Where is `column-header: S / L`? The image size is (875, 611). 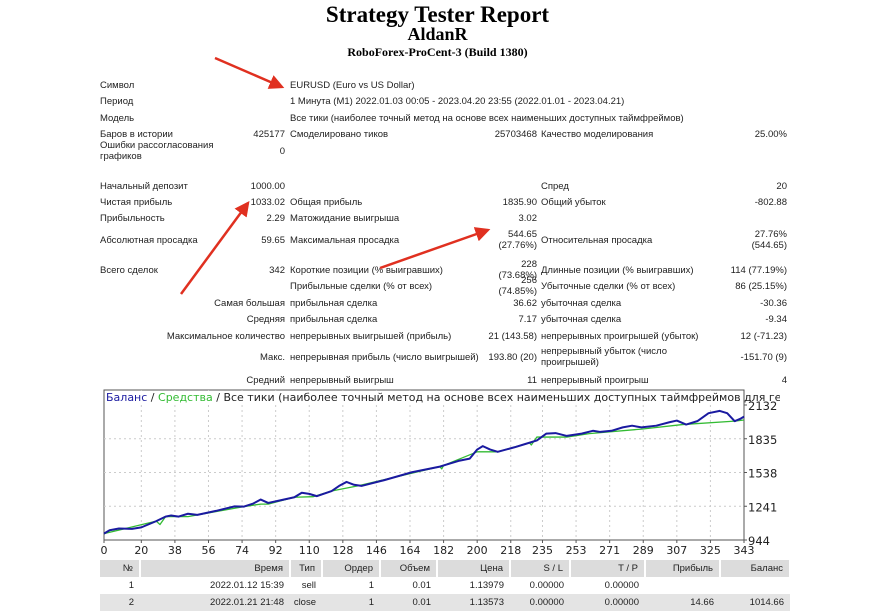 column-header: S / L is located at coordinates (540, 568).